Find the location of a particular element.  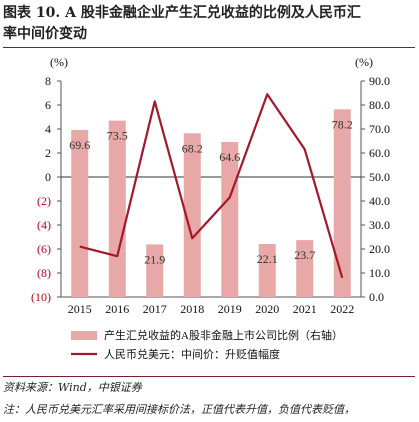

x-tick-label: 2021 is located at coordinates (305, 309).